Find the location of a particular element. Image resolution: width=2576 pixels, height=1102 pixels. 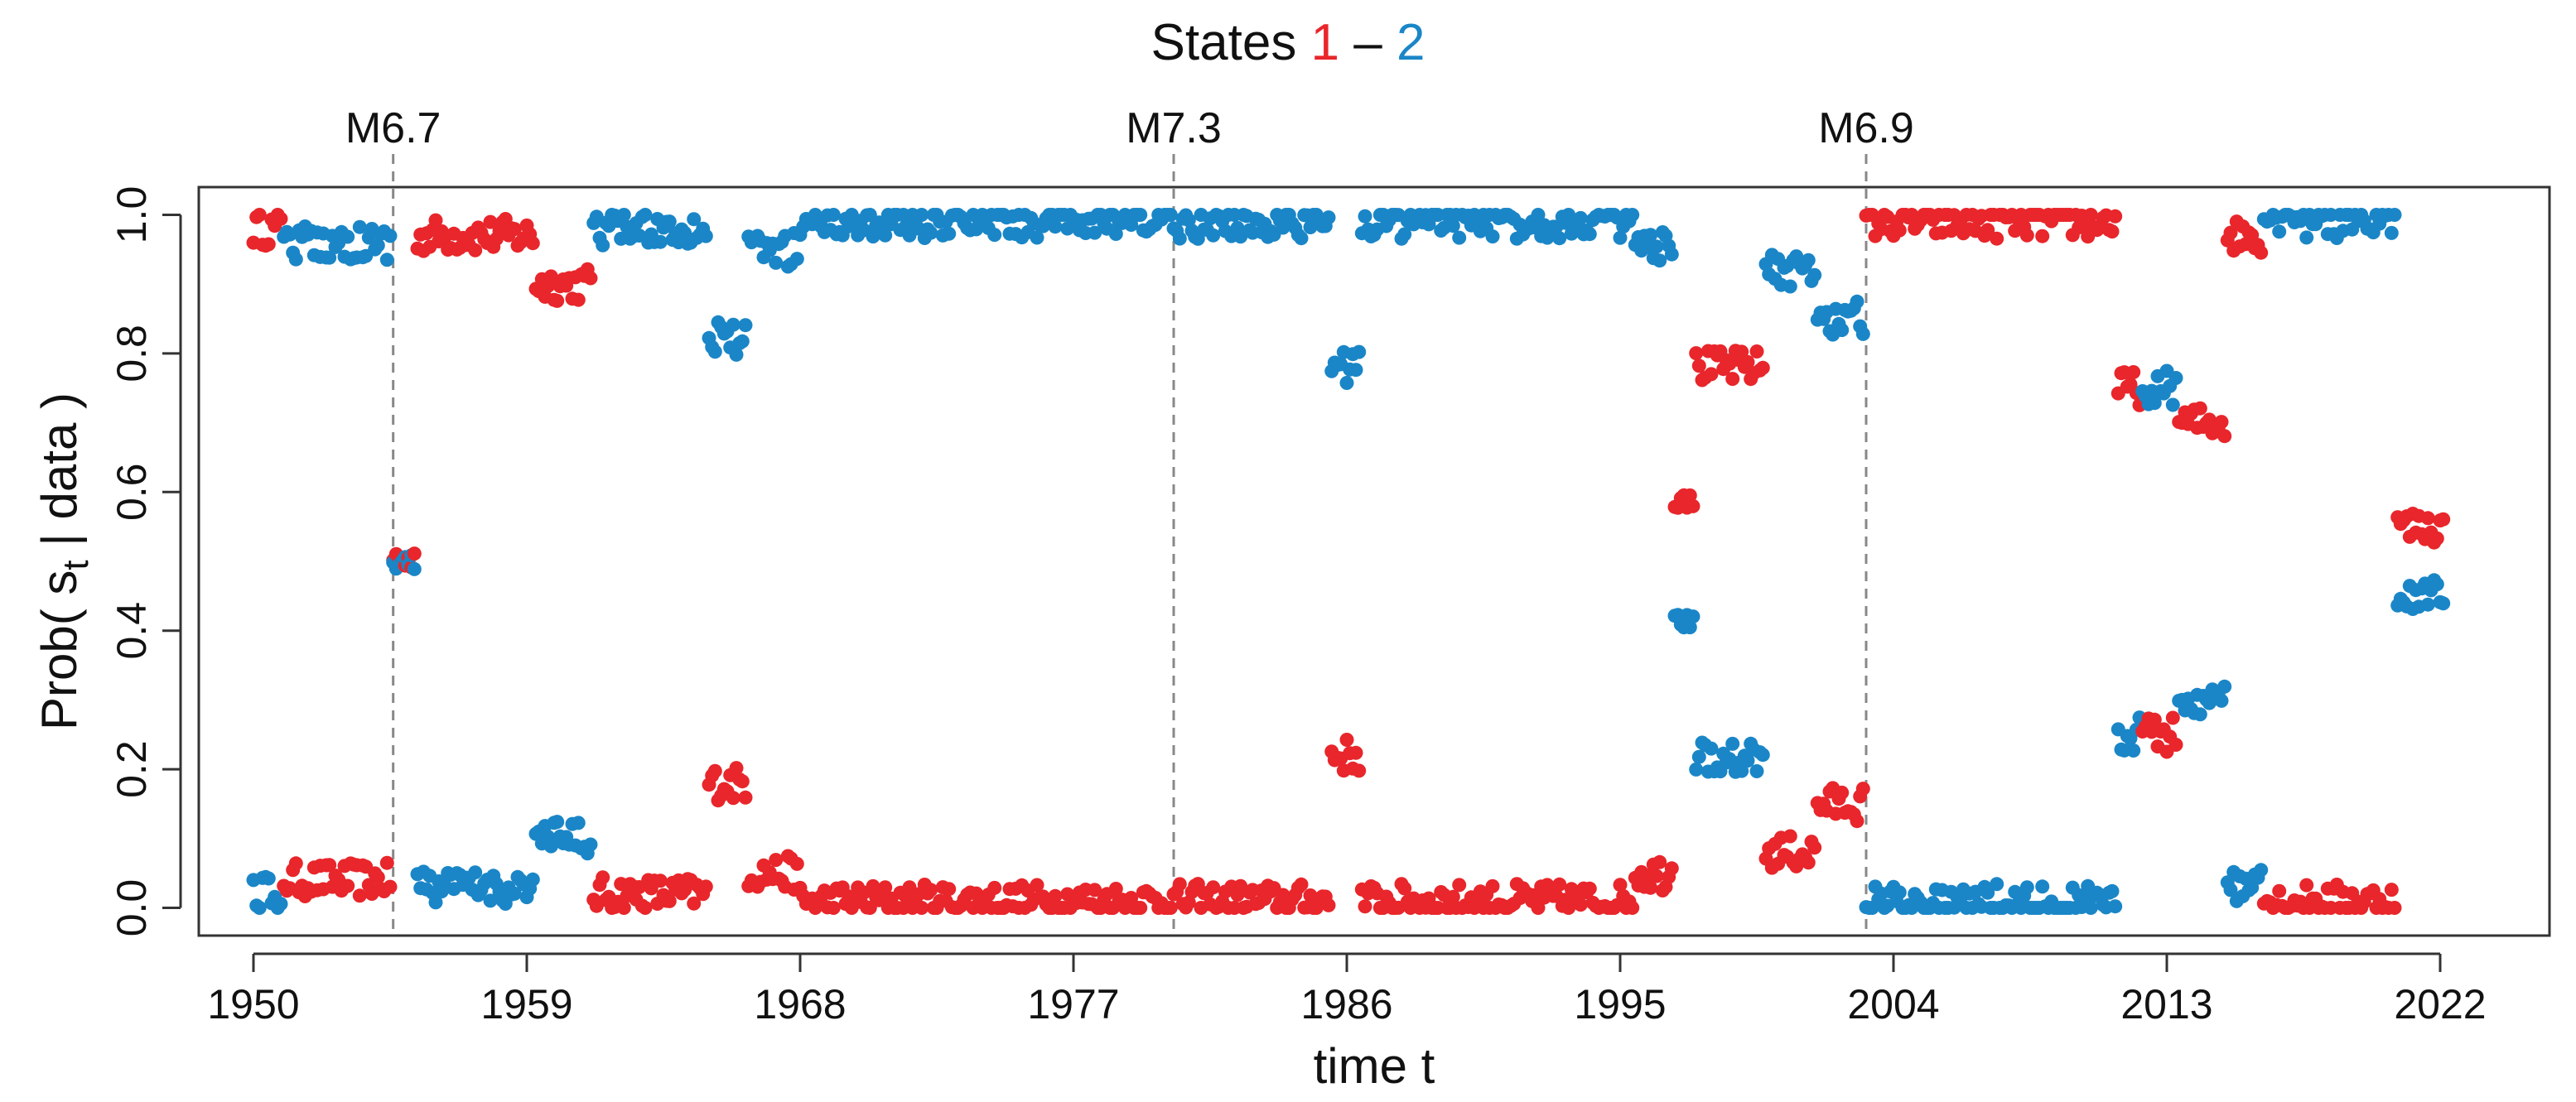

event-label: M7.3 is located at coordinates (1174, 128).